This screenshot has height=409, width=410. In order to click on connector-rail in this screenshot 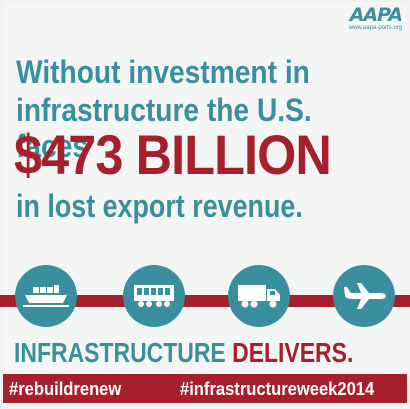, I will do `click(205, 301)`.